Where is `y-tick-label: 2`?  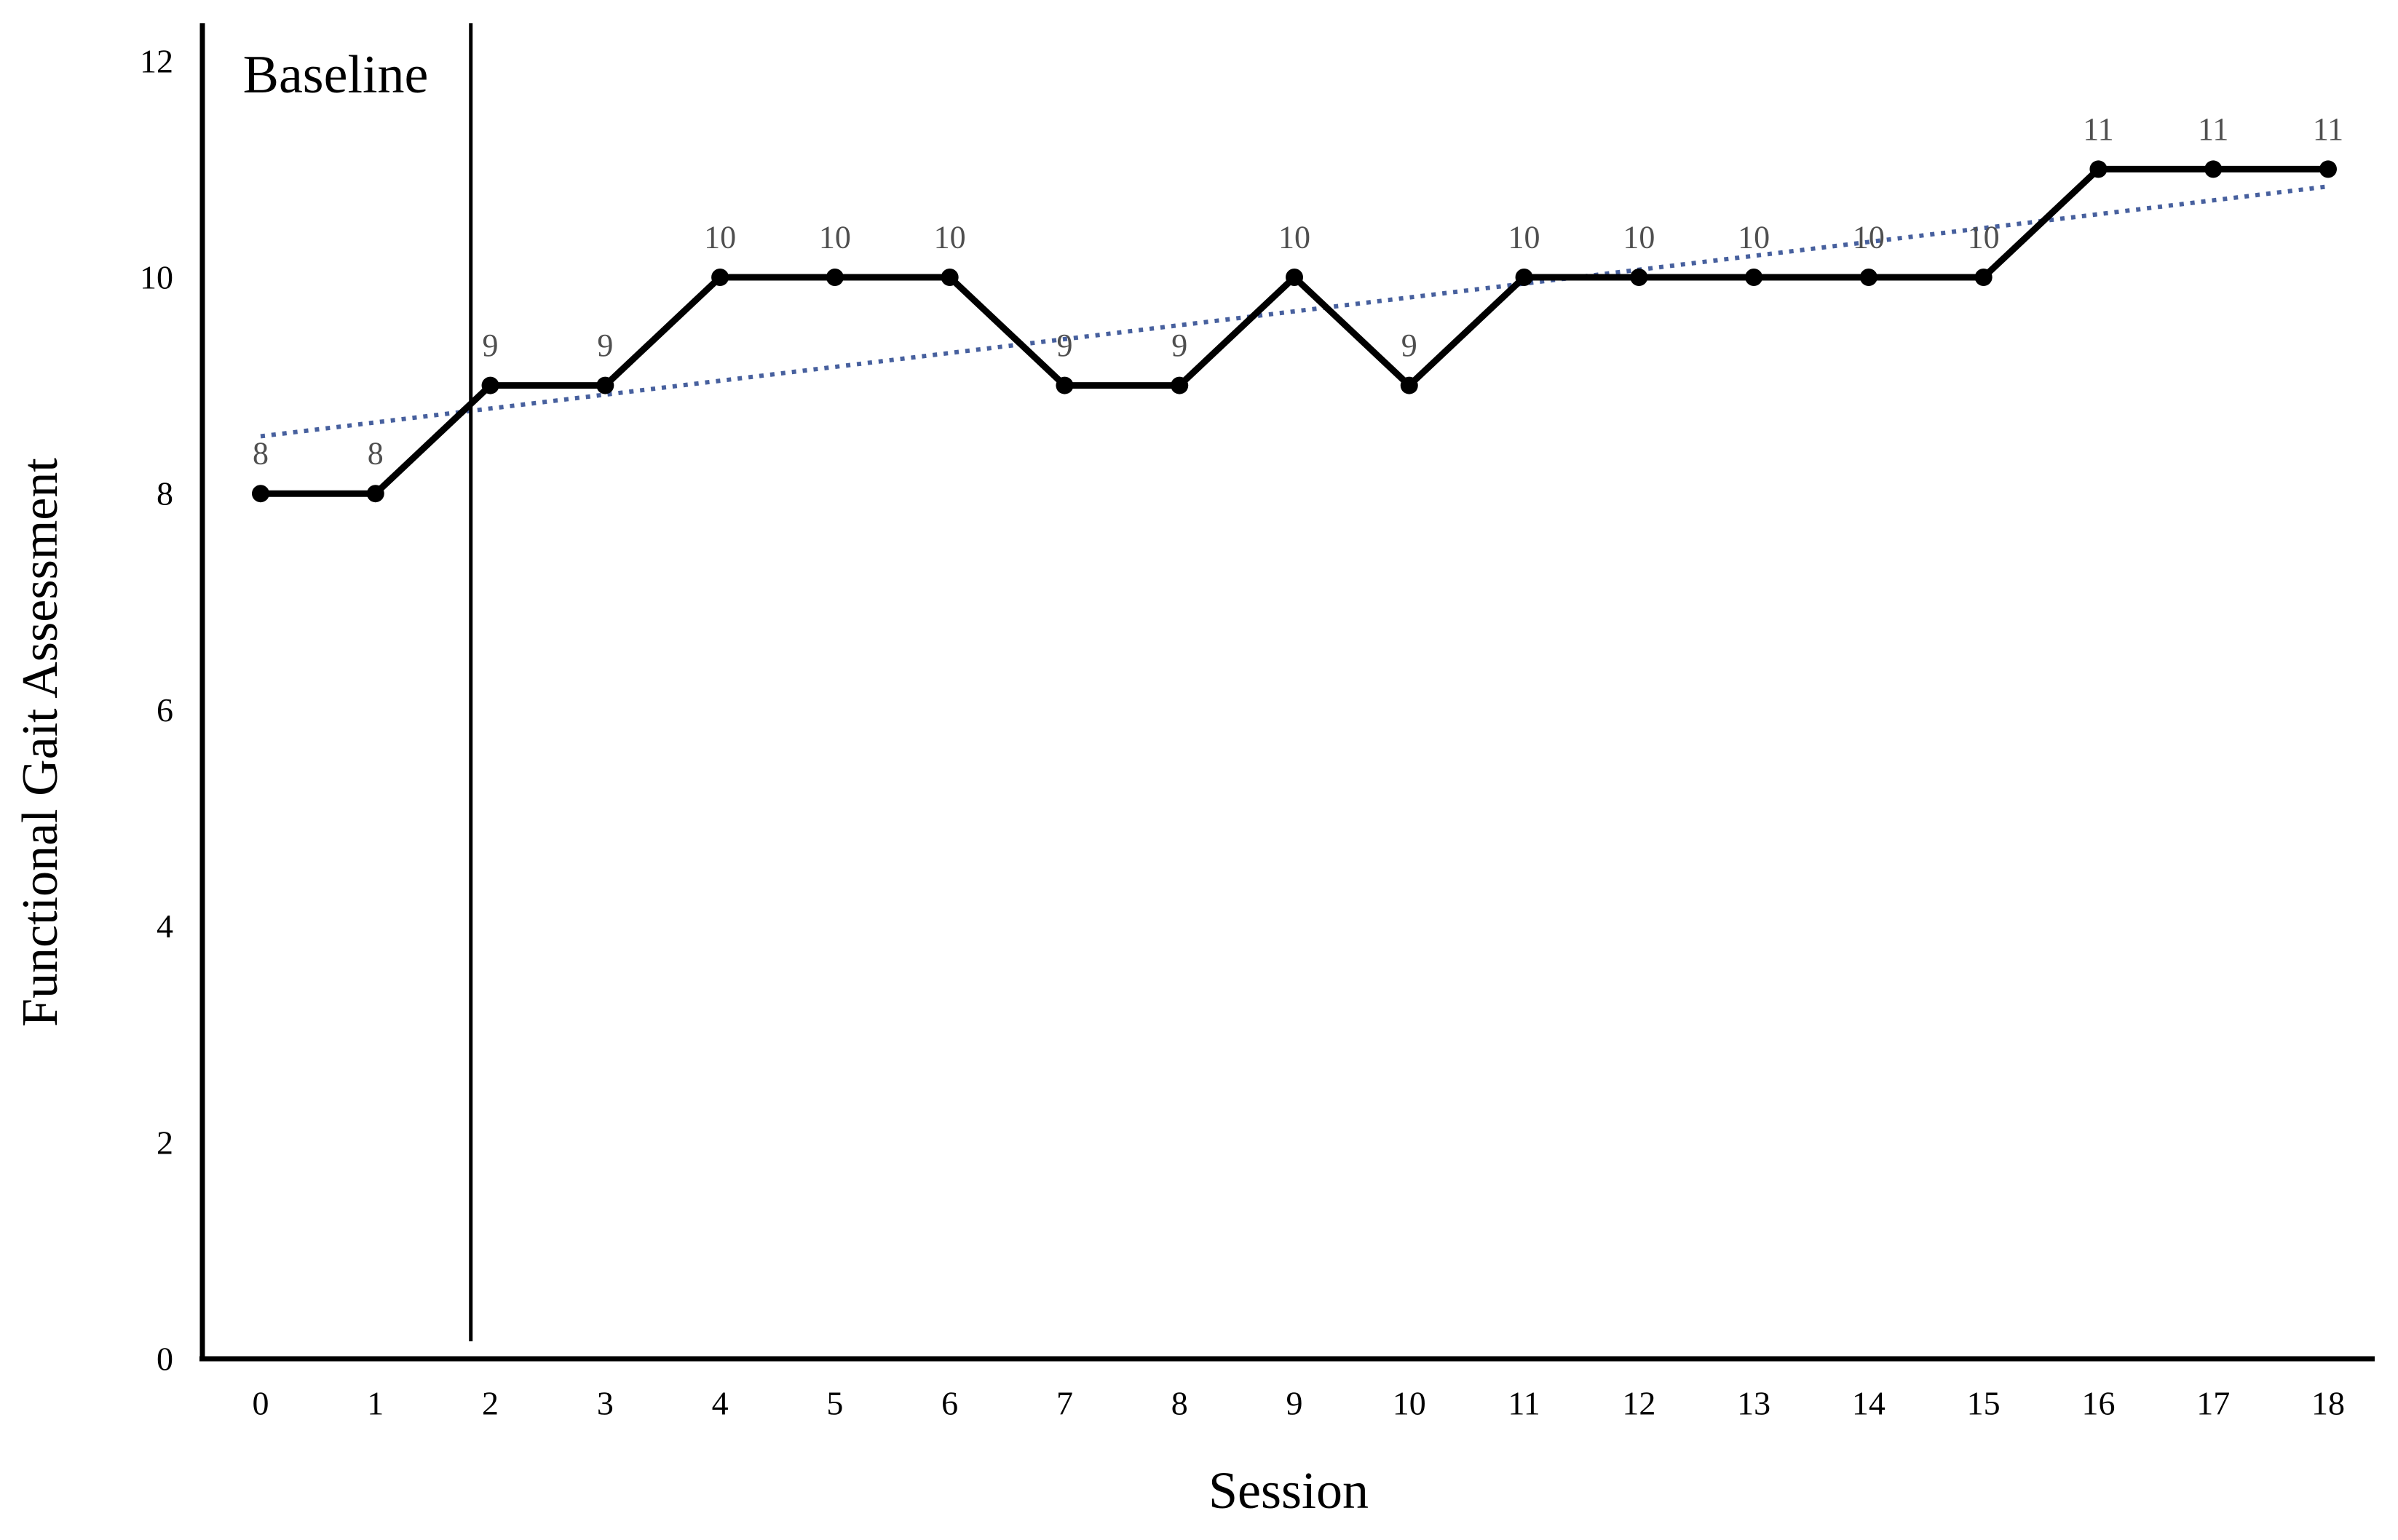
y-tick-label: 2 is located at coordinates (165, 1142).